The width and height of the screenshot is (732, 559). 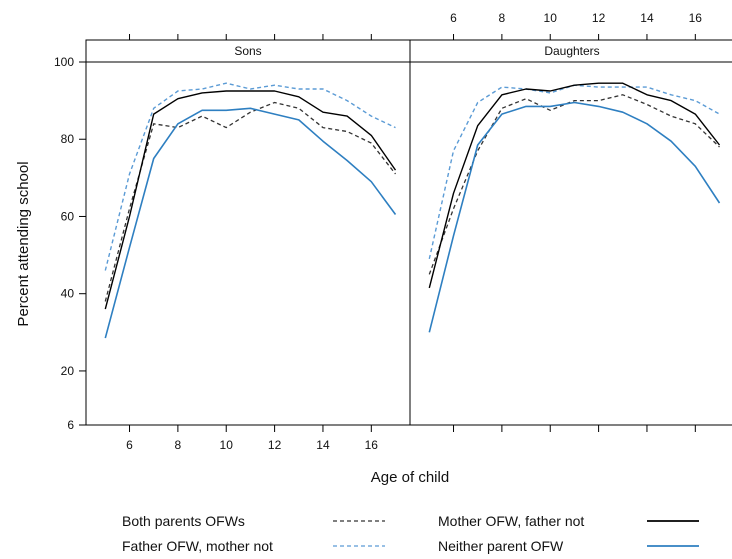 What do you see at coordinates (183, 521) in the screenshot?
I see `legend-label: Both parents OFWs` at bounding box center [183, 521].